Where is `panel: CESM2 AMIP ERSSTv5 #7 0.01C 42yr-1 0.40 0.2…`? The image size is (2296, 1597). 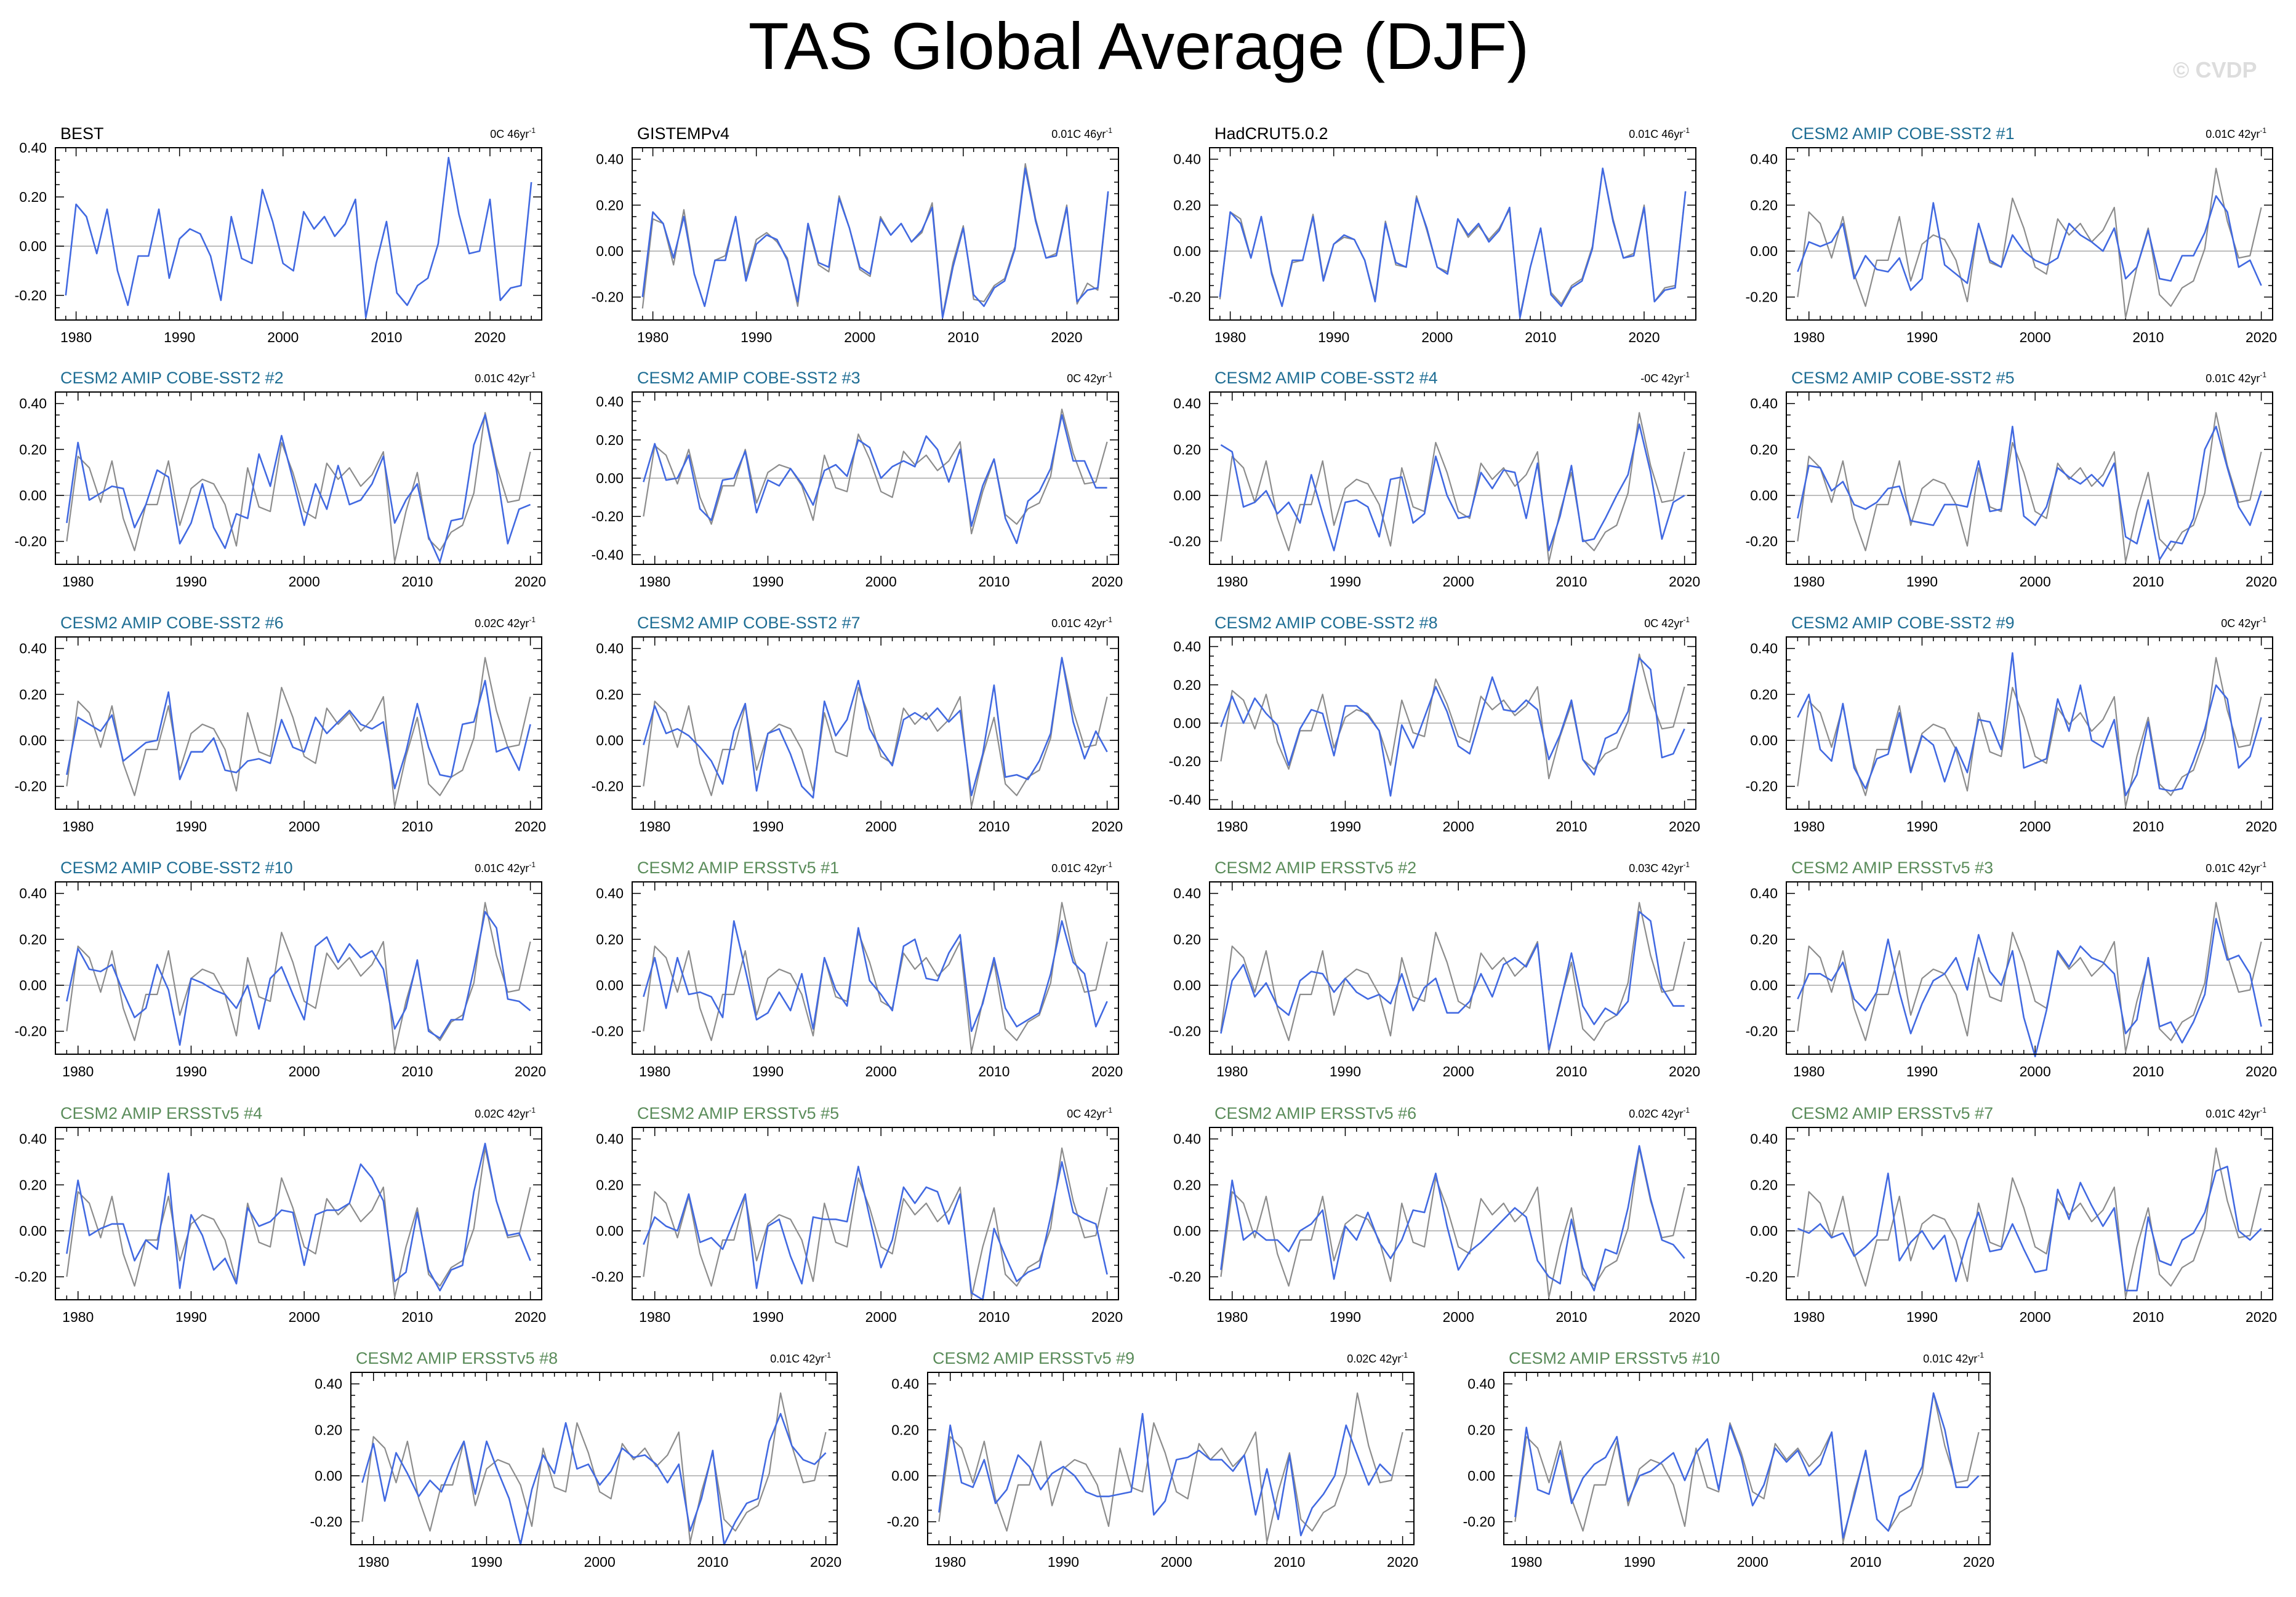
panel: CESM2 AMIP ERSSTv5 #7 0.01C 42yr-1 0.40 0.2… is located at coordinates (2012, 1214).